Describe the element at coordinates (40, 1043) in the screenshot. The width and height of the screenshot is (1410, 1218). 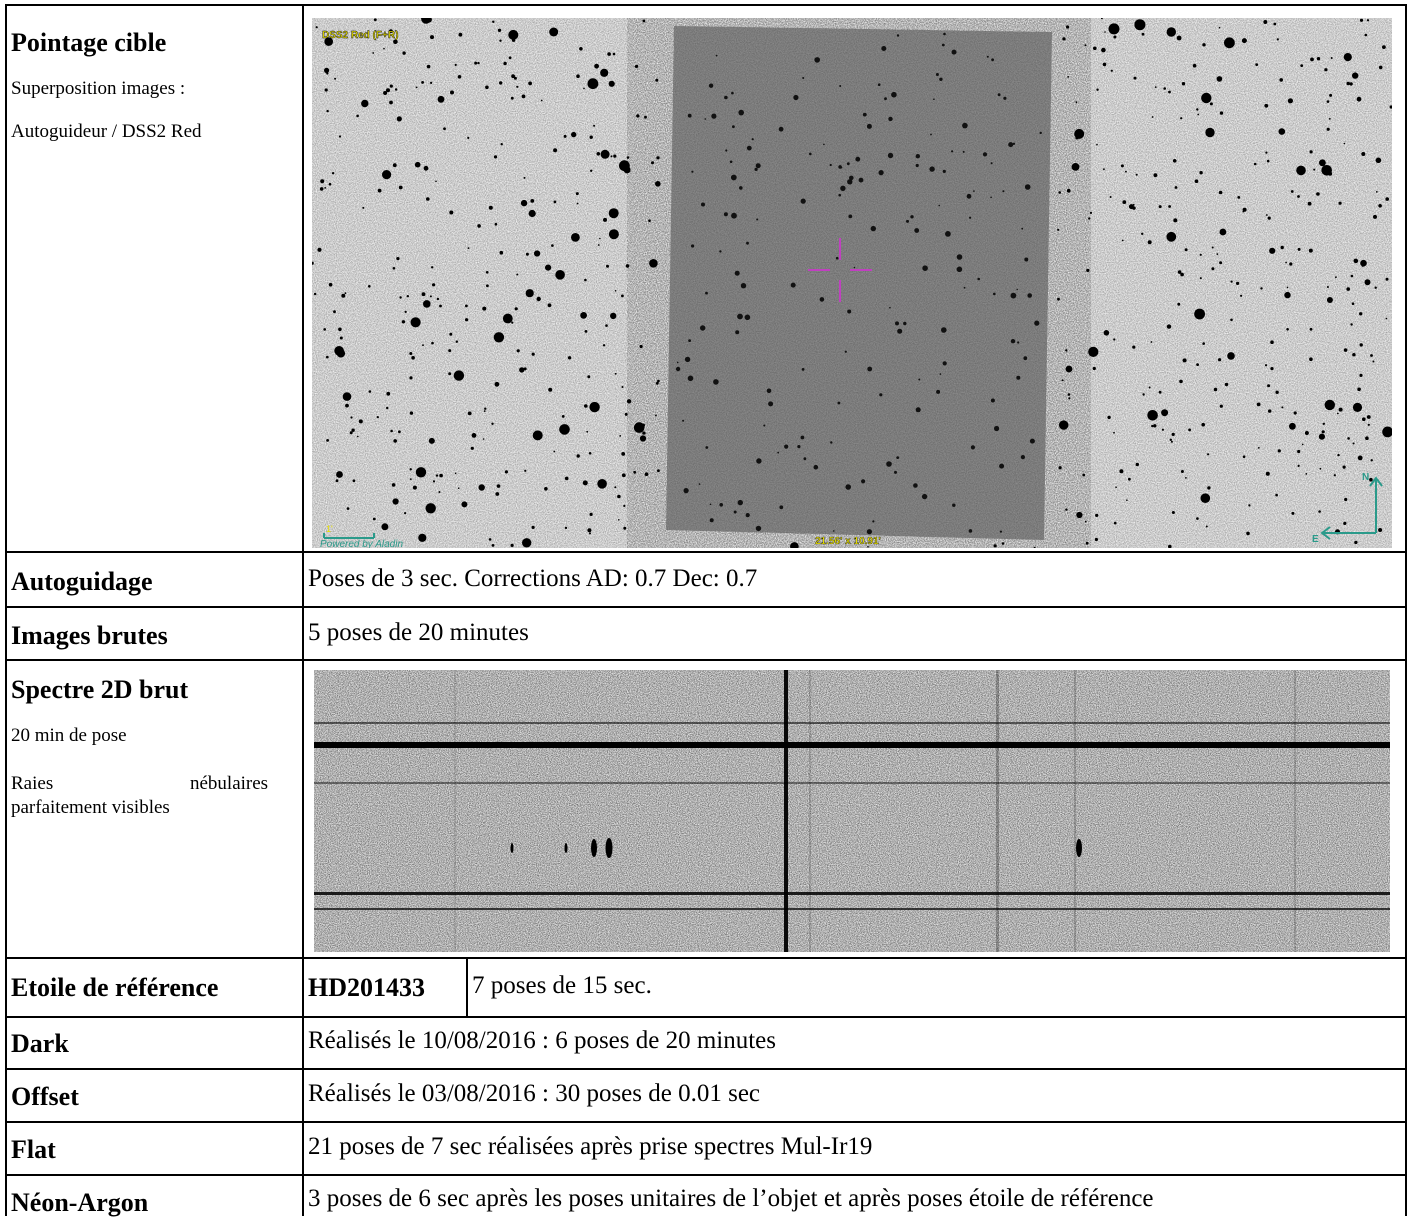
I see `row-label-dark: Dark` at that location.